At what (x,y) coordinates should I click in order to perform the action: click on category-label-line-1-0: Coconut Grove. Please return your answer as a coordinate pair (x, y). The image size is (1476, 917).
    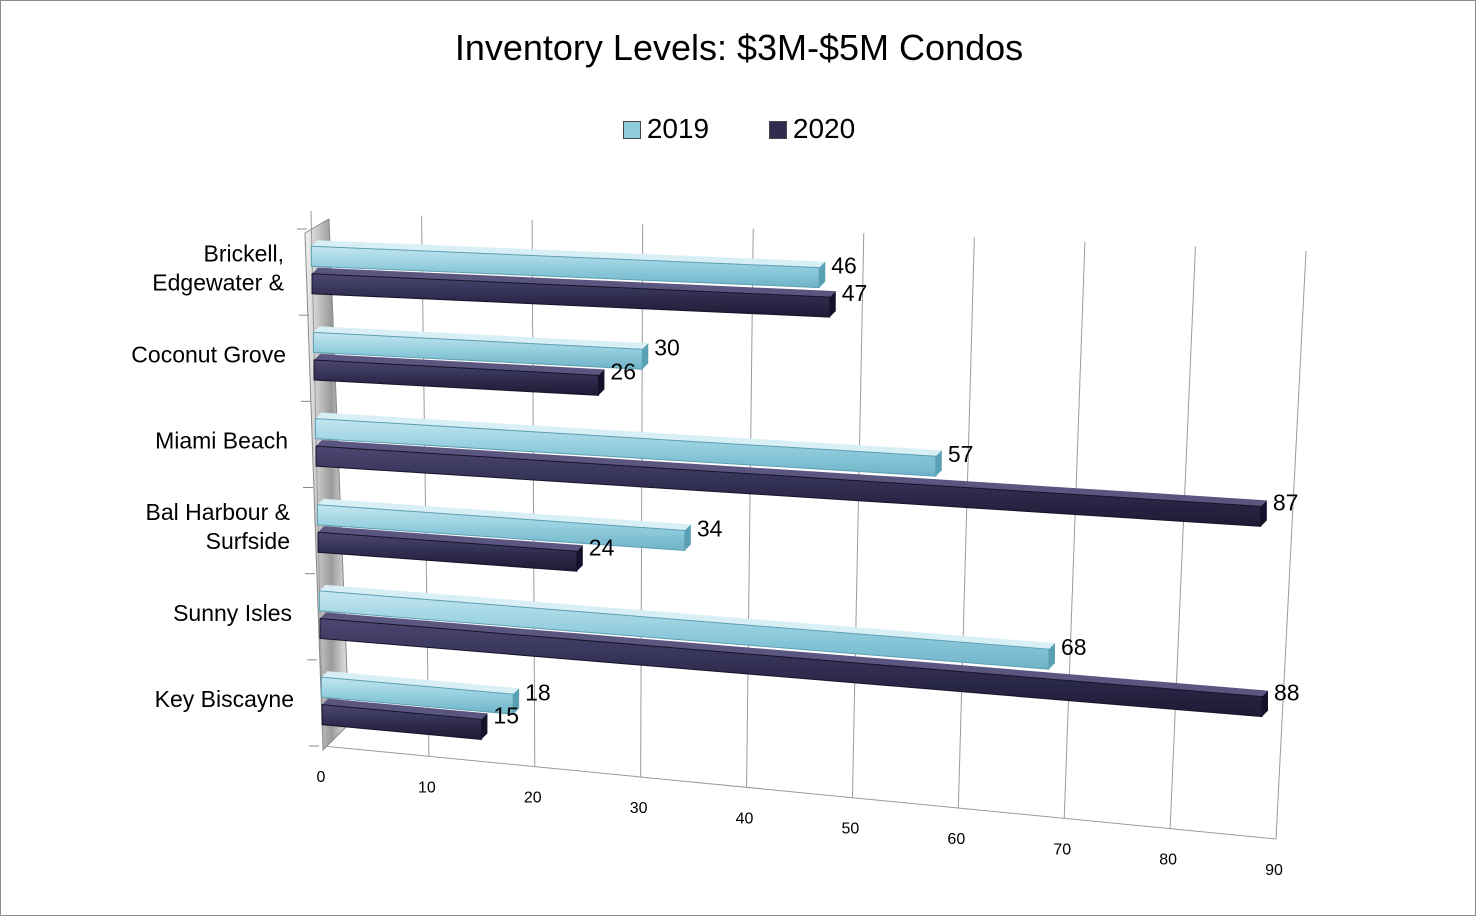
    Looking at the image, I should click on (208, 354).